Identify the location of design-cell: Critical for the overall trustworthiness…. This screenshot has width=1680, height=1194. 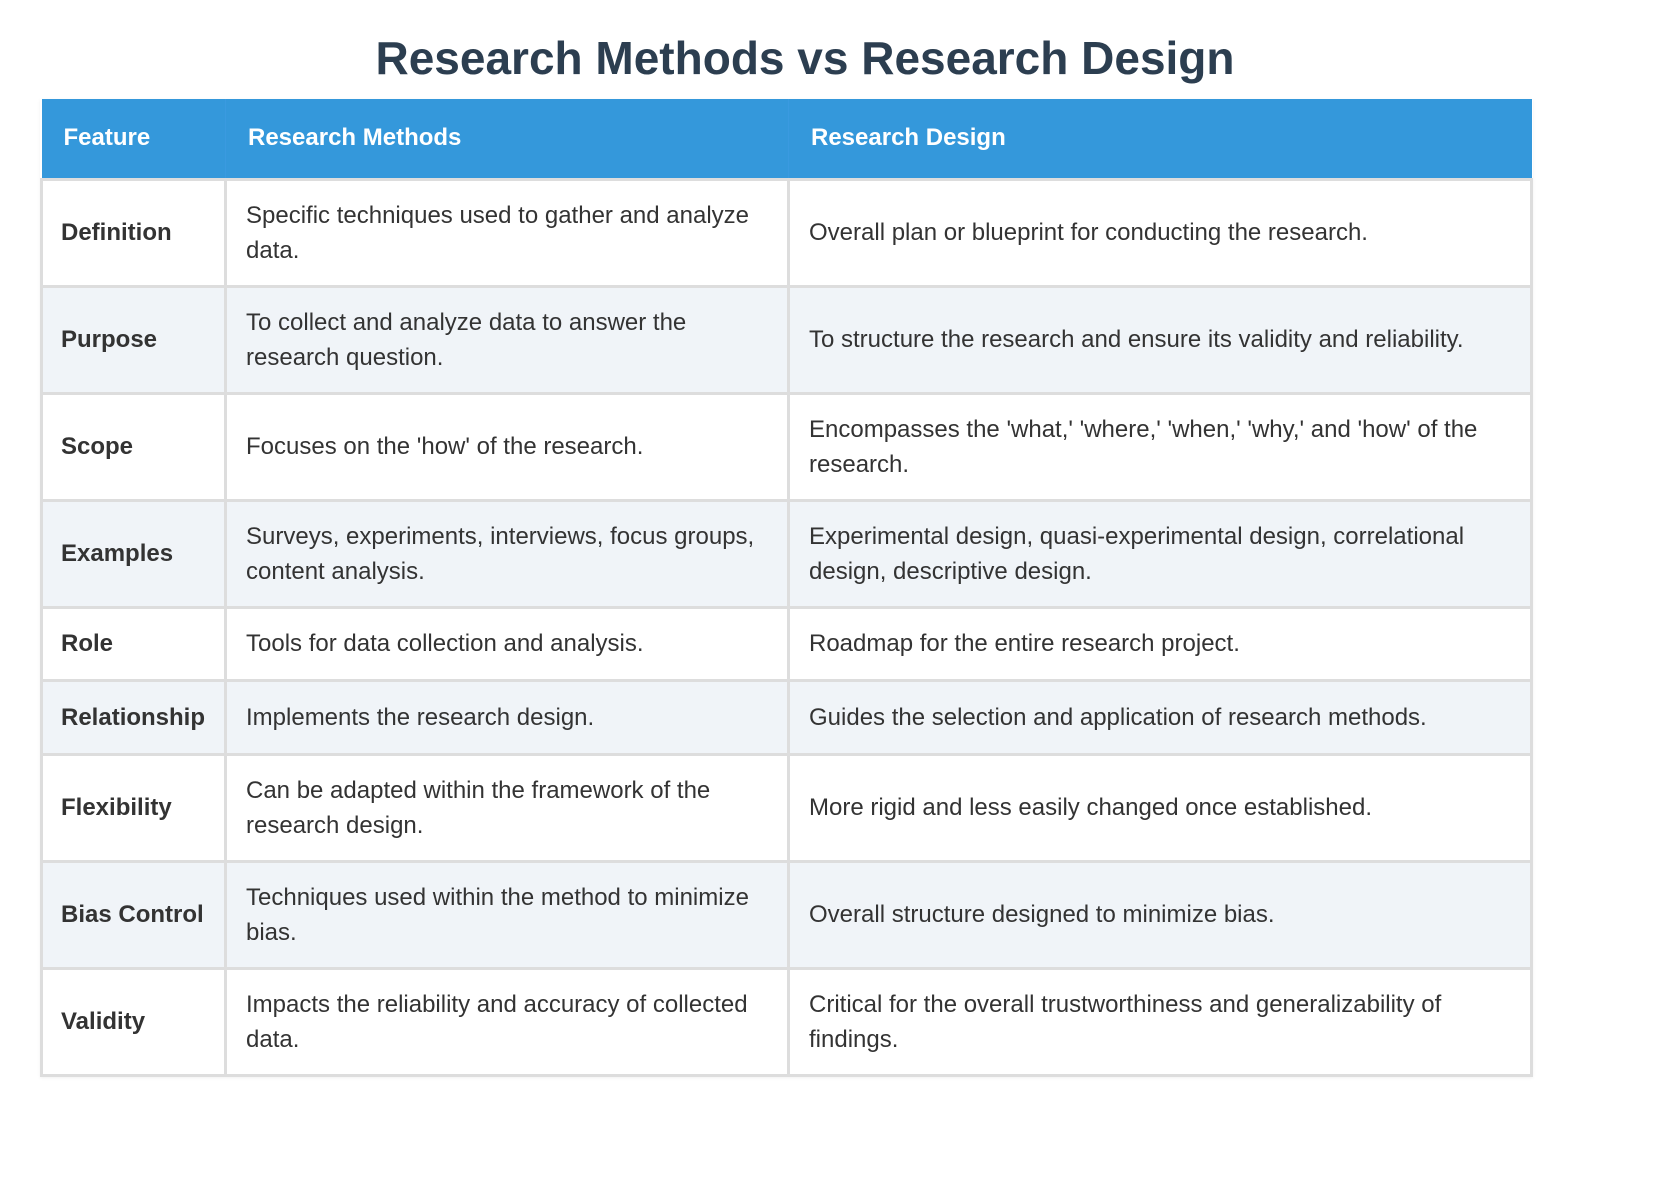
(1160, 1021).